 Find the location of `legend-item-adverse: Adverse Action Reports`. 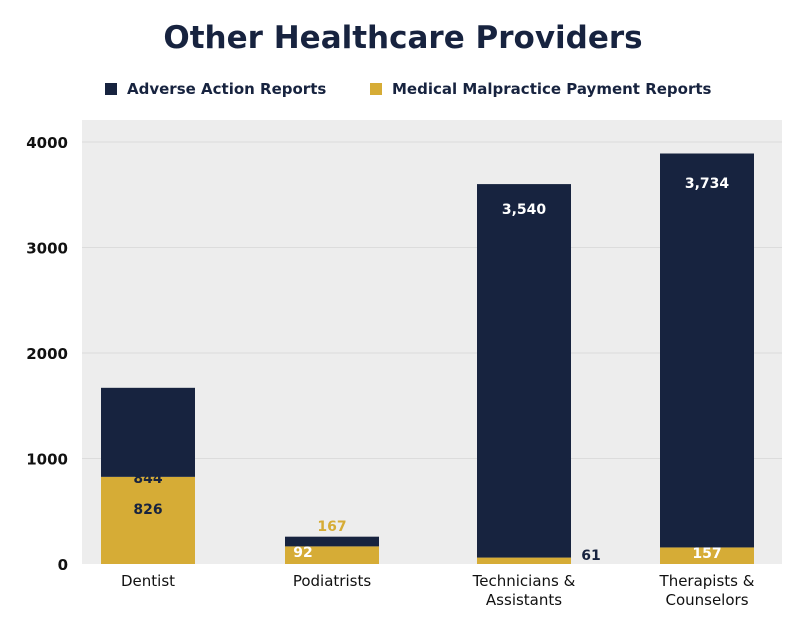

legend-item-adverse: Adverse Action Reports is located at coordinates (215, 89).